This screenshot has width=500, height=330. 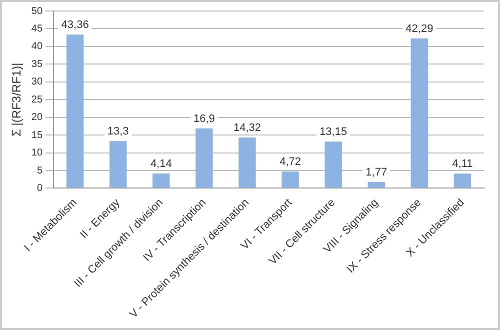 I want to click on y-axis-title: Σ |(RF3/RF1)|, so click(x=17, y=99).